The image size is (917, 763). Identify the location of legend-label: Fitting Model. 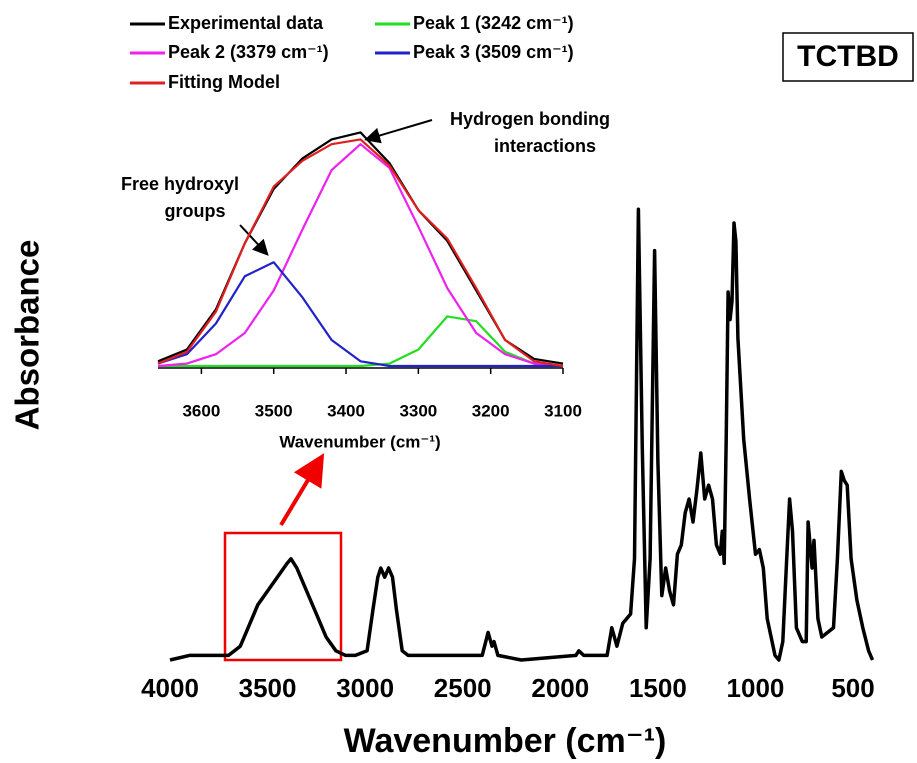
(224, 82).